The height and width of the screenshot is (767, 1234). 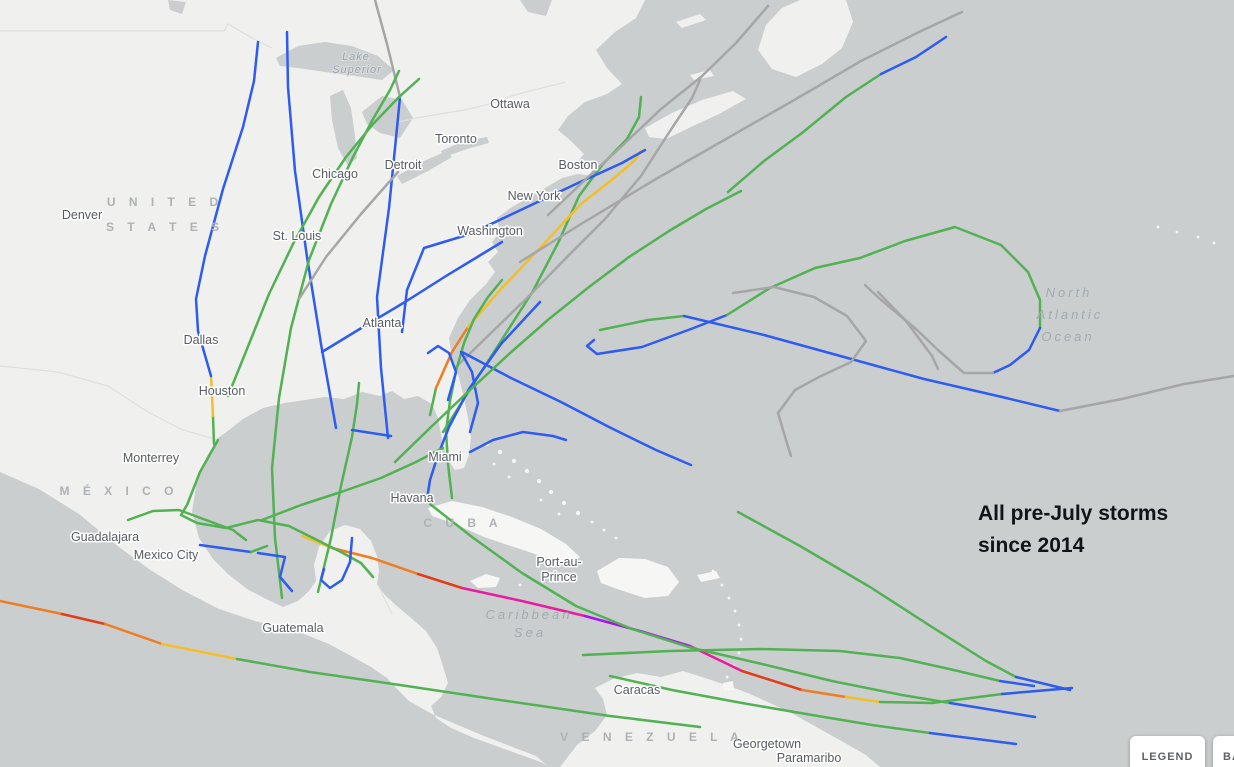 I want to click on storm-track-midwest-blue, so click(x=311, y=230).